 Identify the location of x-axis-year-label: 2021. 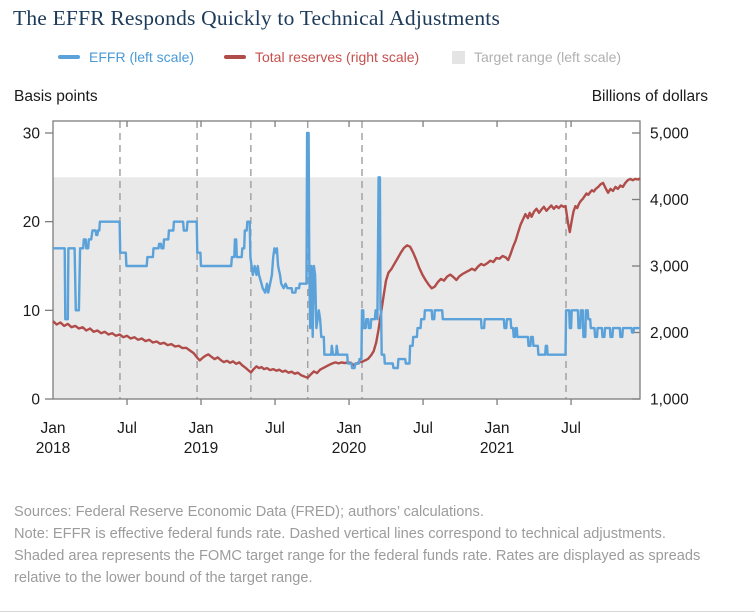
(497, 448).